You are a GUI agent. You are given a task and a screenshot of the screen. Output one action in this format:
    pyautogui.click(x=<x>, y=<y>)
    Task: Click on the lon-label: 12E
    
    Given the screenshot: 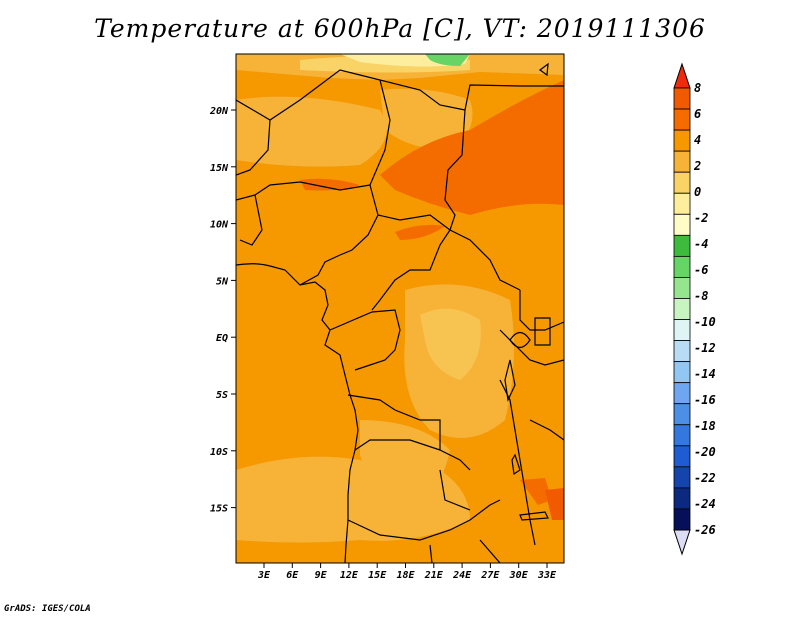 What is the action you would take?
    pyautogui.click(x=349, y=575)
    